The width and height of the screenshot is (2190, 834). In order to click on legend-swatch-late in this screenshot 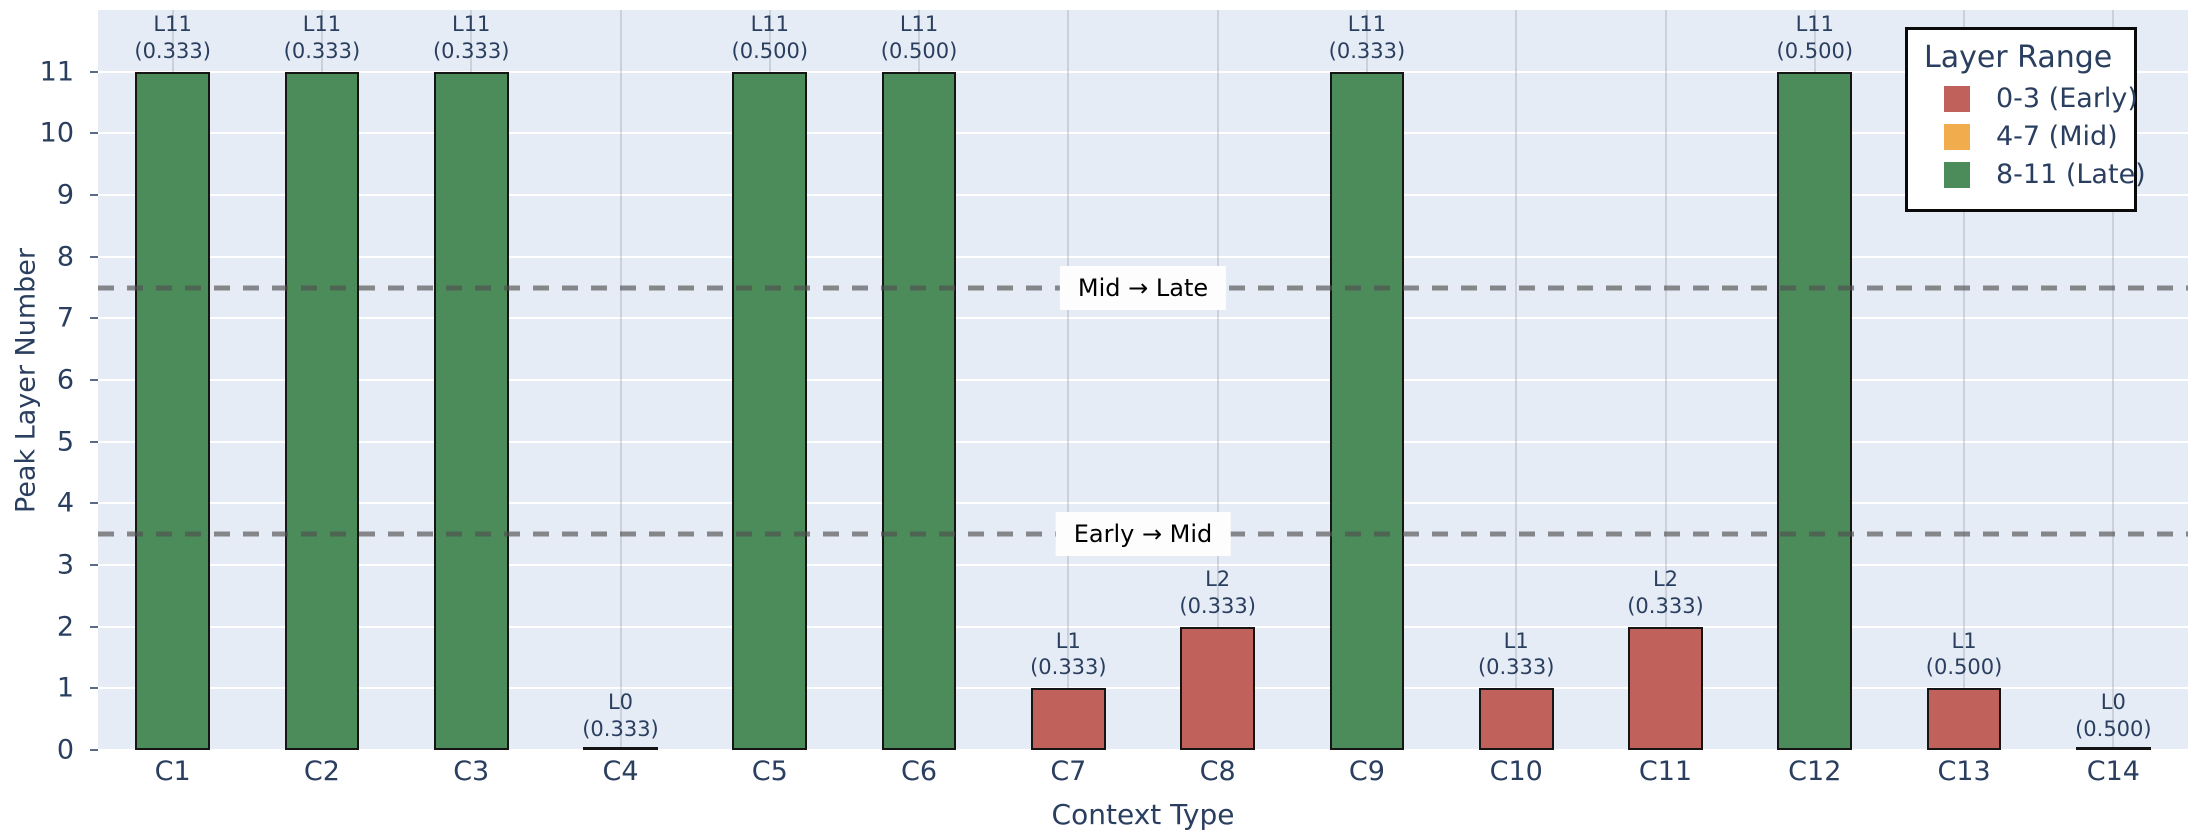, I will do `click(1957, 174)`.